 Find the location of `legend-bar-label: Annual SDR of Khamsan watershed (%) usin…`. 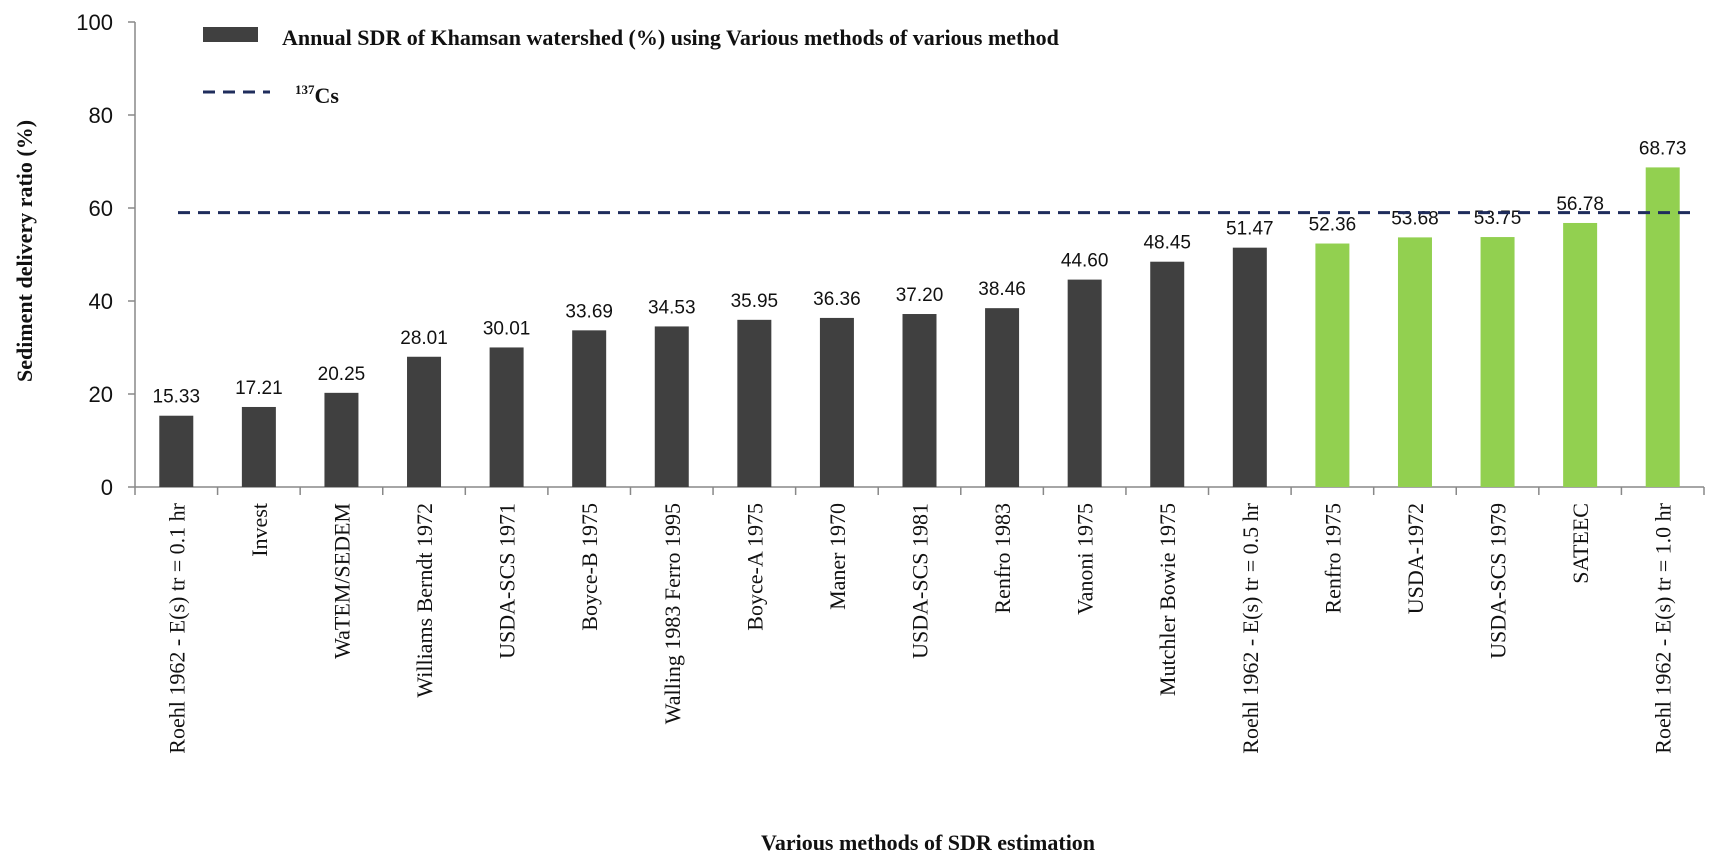

legend-bar-label: Annual SDR of Khamsan watershed (%) usin… is located at coordinates (670, 37).